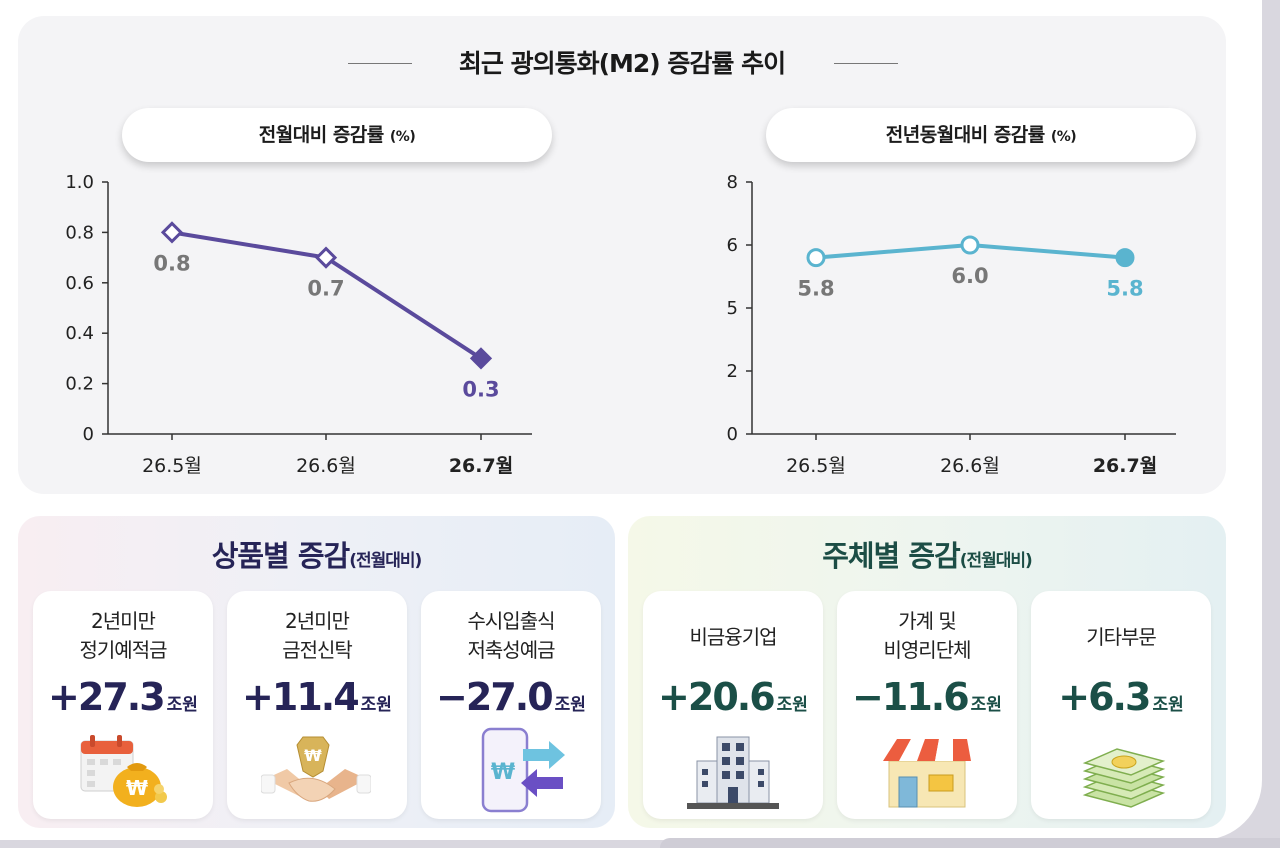  I want to click on card-value: +20.6 조원, so click(733, 697).